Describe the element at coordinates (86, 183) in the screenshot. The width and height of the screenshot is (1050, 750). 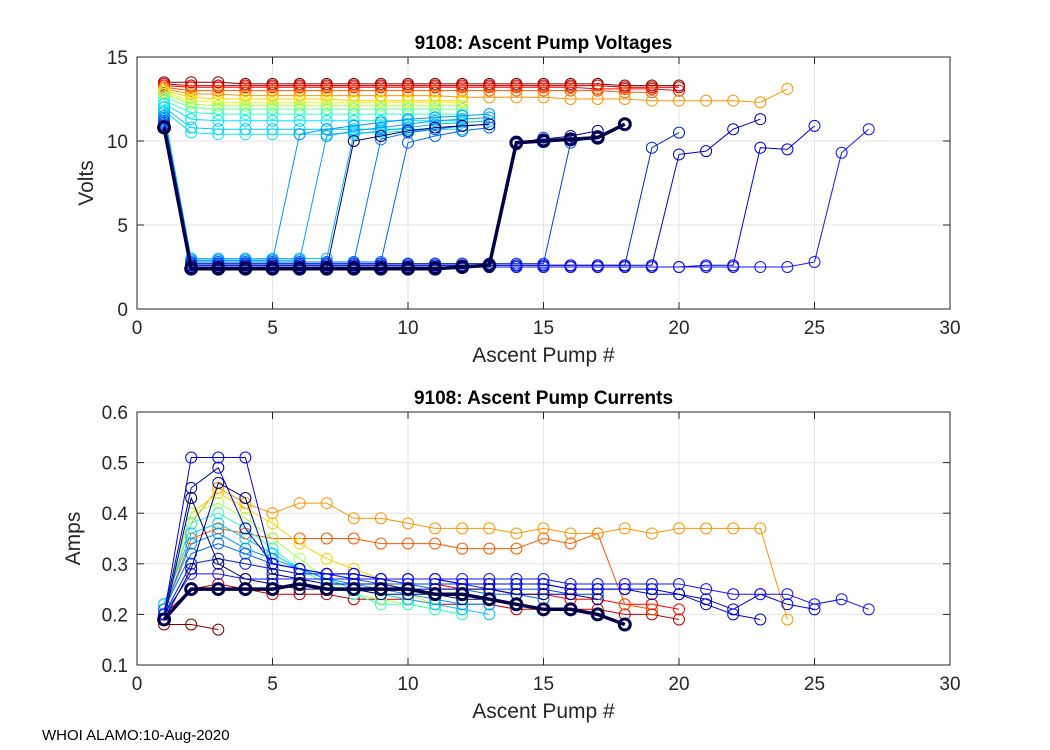
I see `y-axis-label: Volts` at that location.